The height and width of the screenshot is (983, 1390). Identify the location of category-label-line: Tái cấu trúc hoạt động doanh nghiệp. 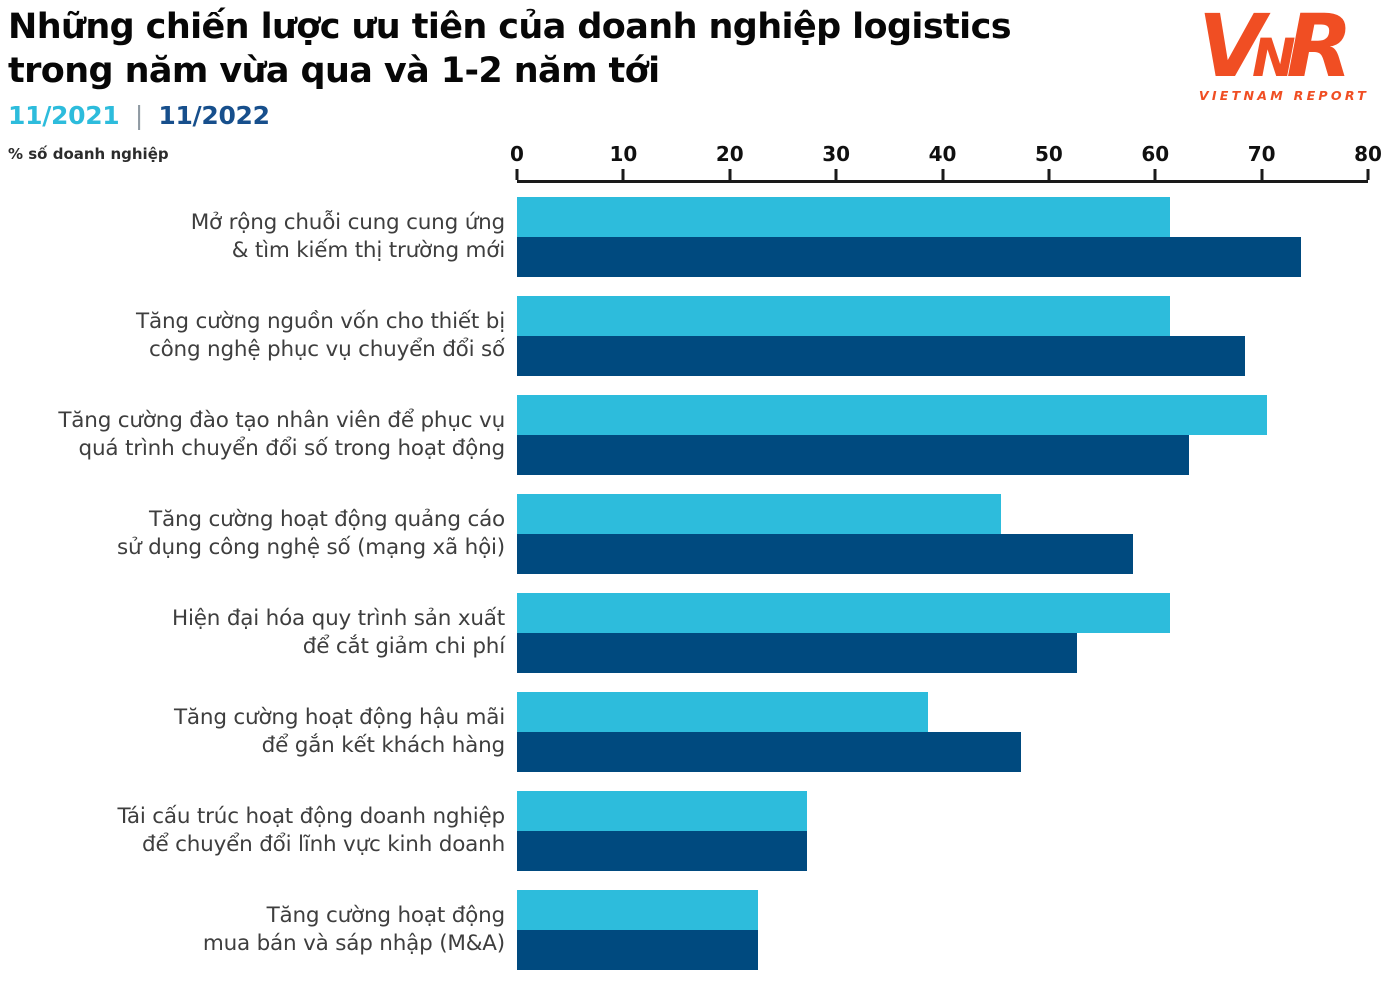
(311, 816).